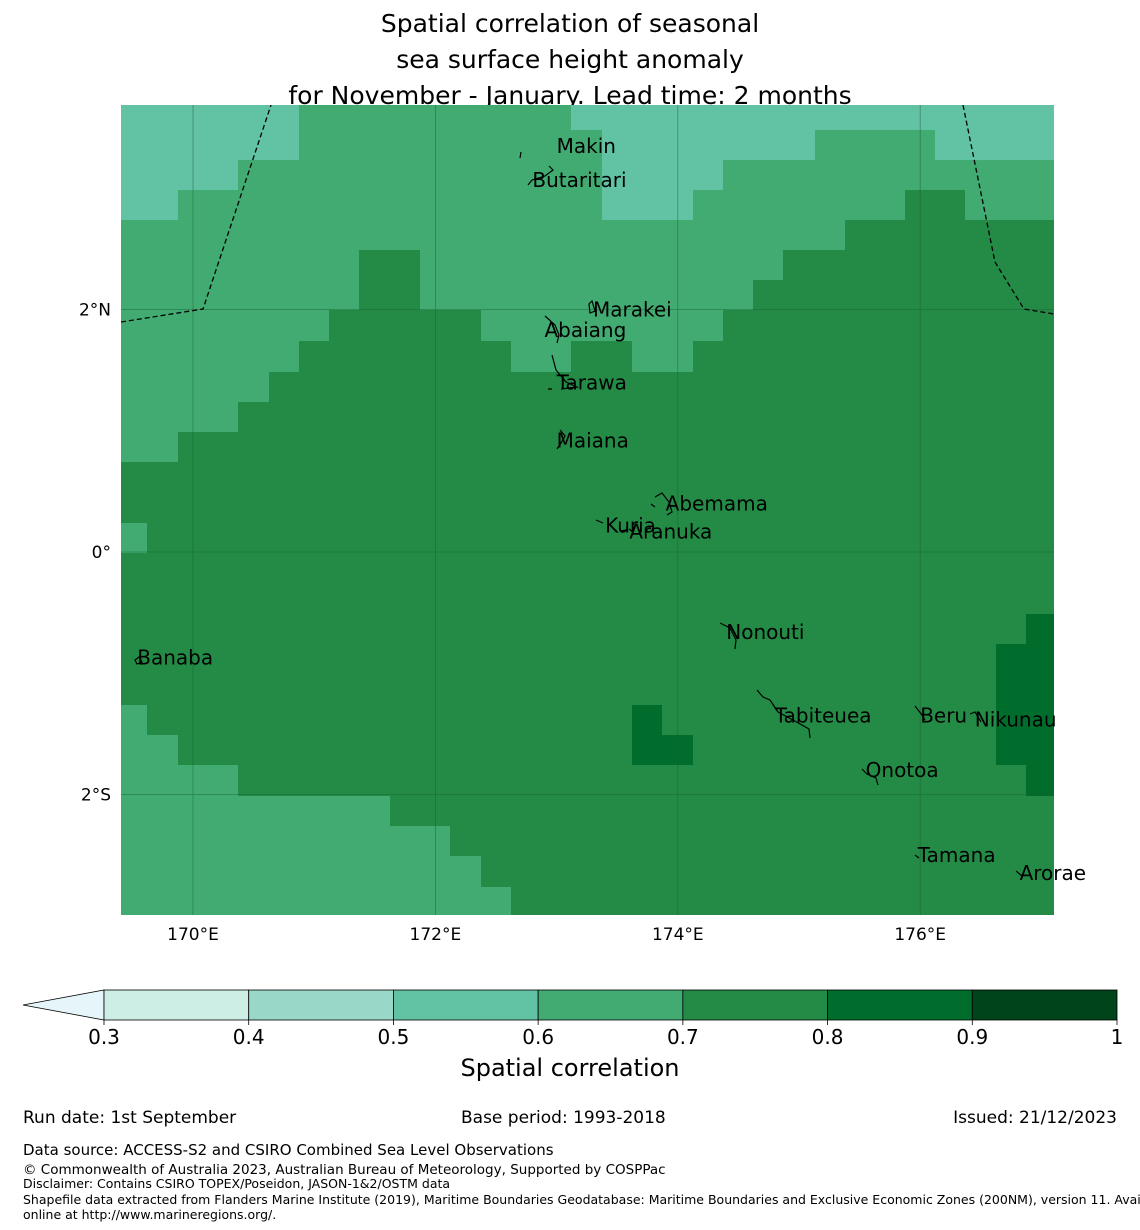 Image resolution: width=1140 pixels, height=1230 pixels. Describe the element at coordinates (717, 504) in the screenshot. I see `island-label-abemama: Abemama` at that location.